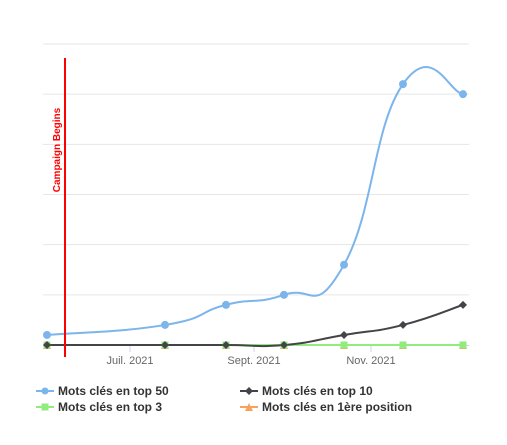 This screenshot has width=507, height=445. I want to click on legend-item-top50: Mots clés en top 50, so click(102, 391).